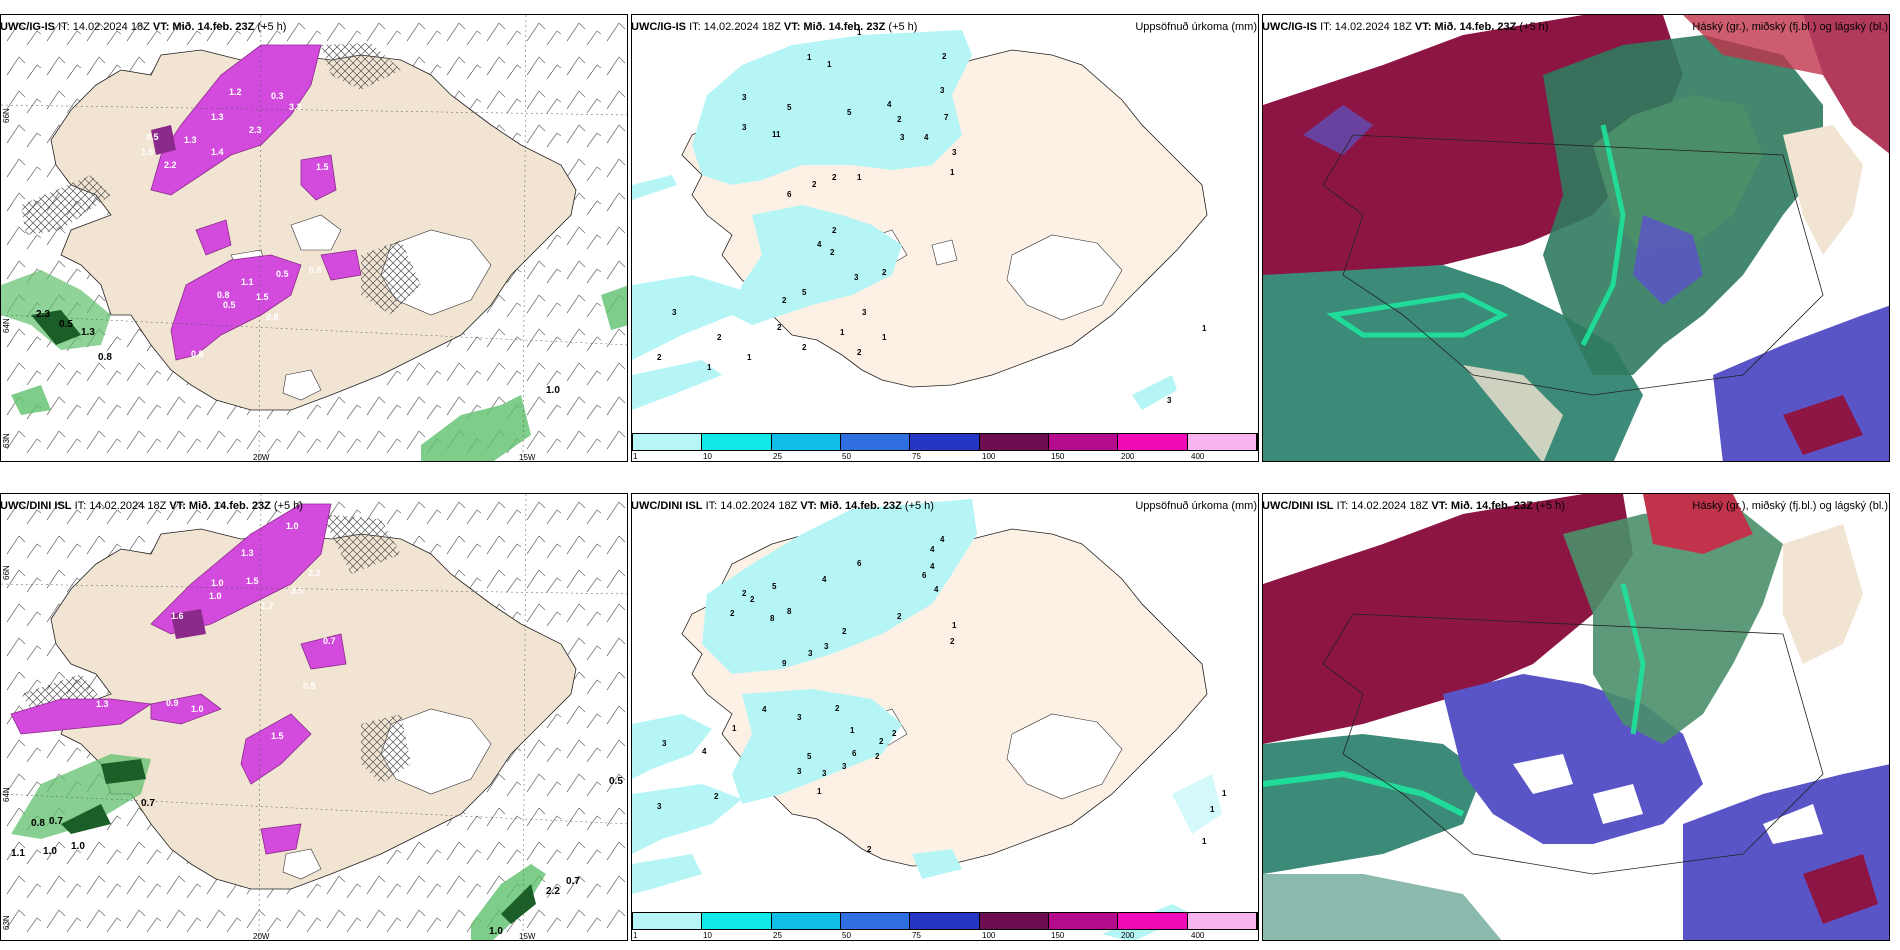 This screenshot has height=950, width=1900. I want to click on precip-value: 11, so click(776, 134).